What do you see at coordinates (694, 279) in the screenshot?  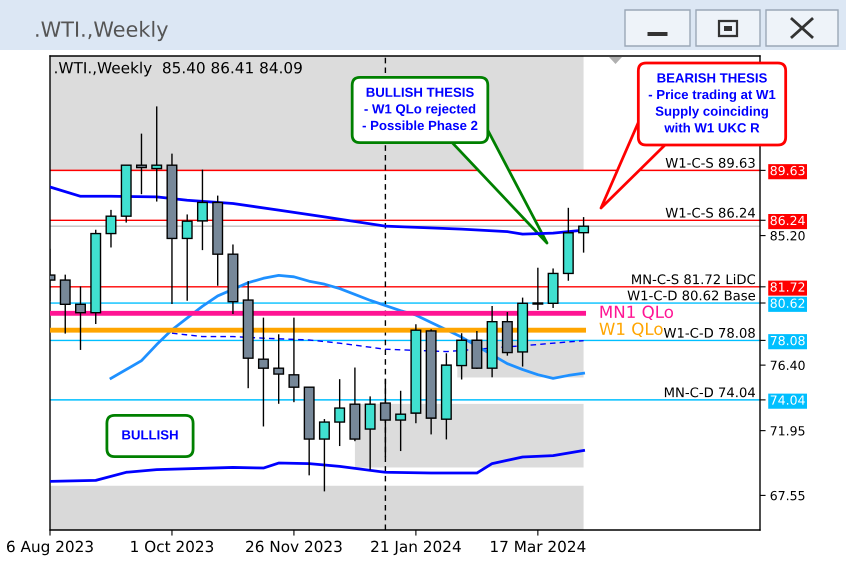 I see `ref-line-label: MN-C-S 81.72 LiDC` at bounding box center [694, 279].